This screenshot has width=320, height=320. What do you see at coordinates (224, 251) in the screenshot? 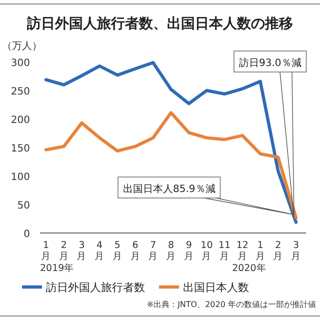
I see `x-tick-label: 11月` at bounding box center [224, 251].